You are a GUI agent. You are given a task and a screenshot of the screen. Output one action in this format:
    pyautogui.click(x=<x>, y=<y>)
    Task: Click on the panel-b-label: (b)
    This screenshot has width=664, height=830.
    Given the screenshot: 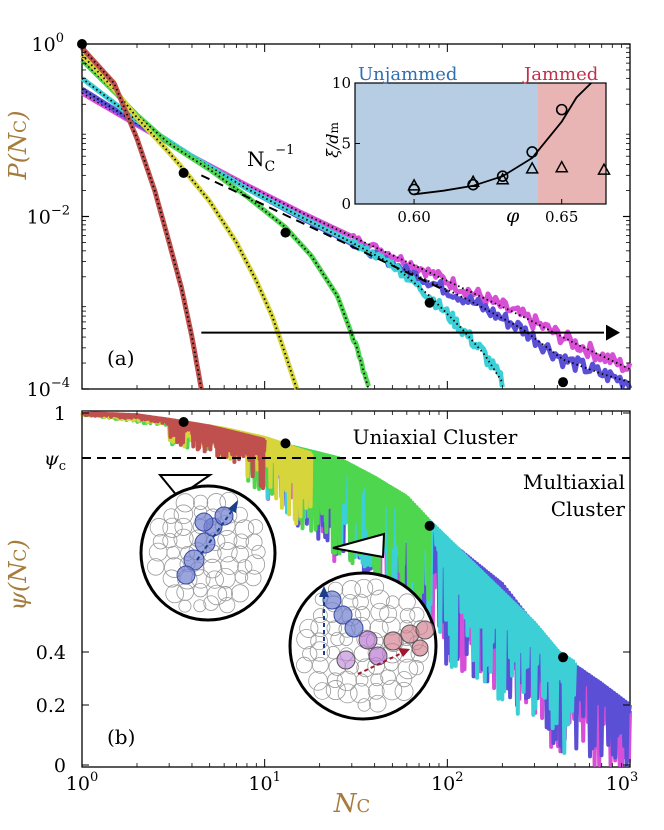 What is the action you would take?
    pyautogui.click(x=121, y=737)
    